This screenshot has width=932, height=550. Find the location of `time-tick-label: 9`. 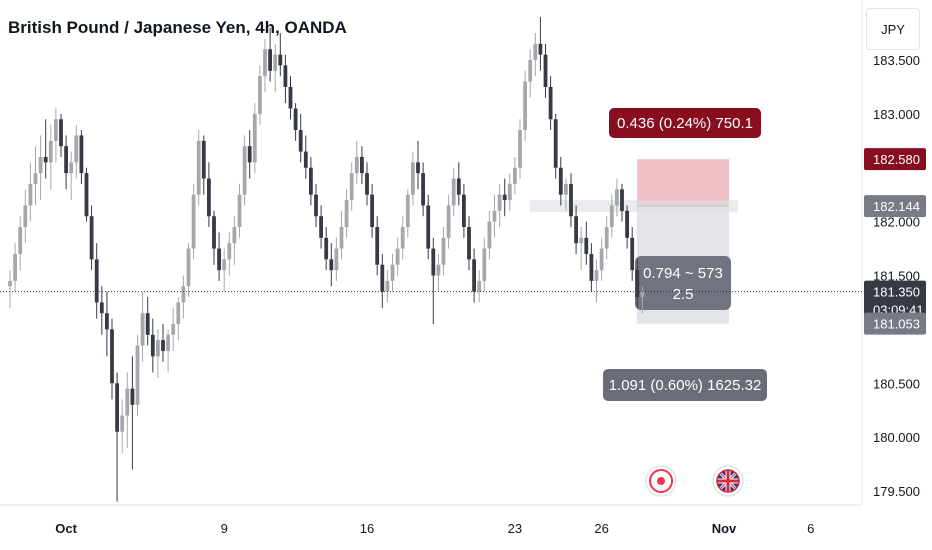

time-tick-label: 9 is located at coordinates (224, 528).